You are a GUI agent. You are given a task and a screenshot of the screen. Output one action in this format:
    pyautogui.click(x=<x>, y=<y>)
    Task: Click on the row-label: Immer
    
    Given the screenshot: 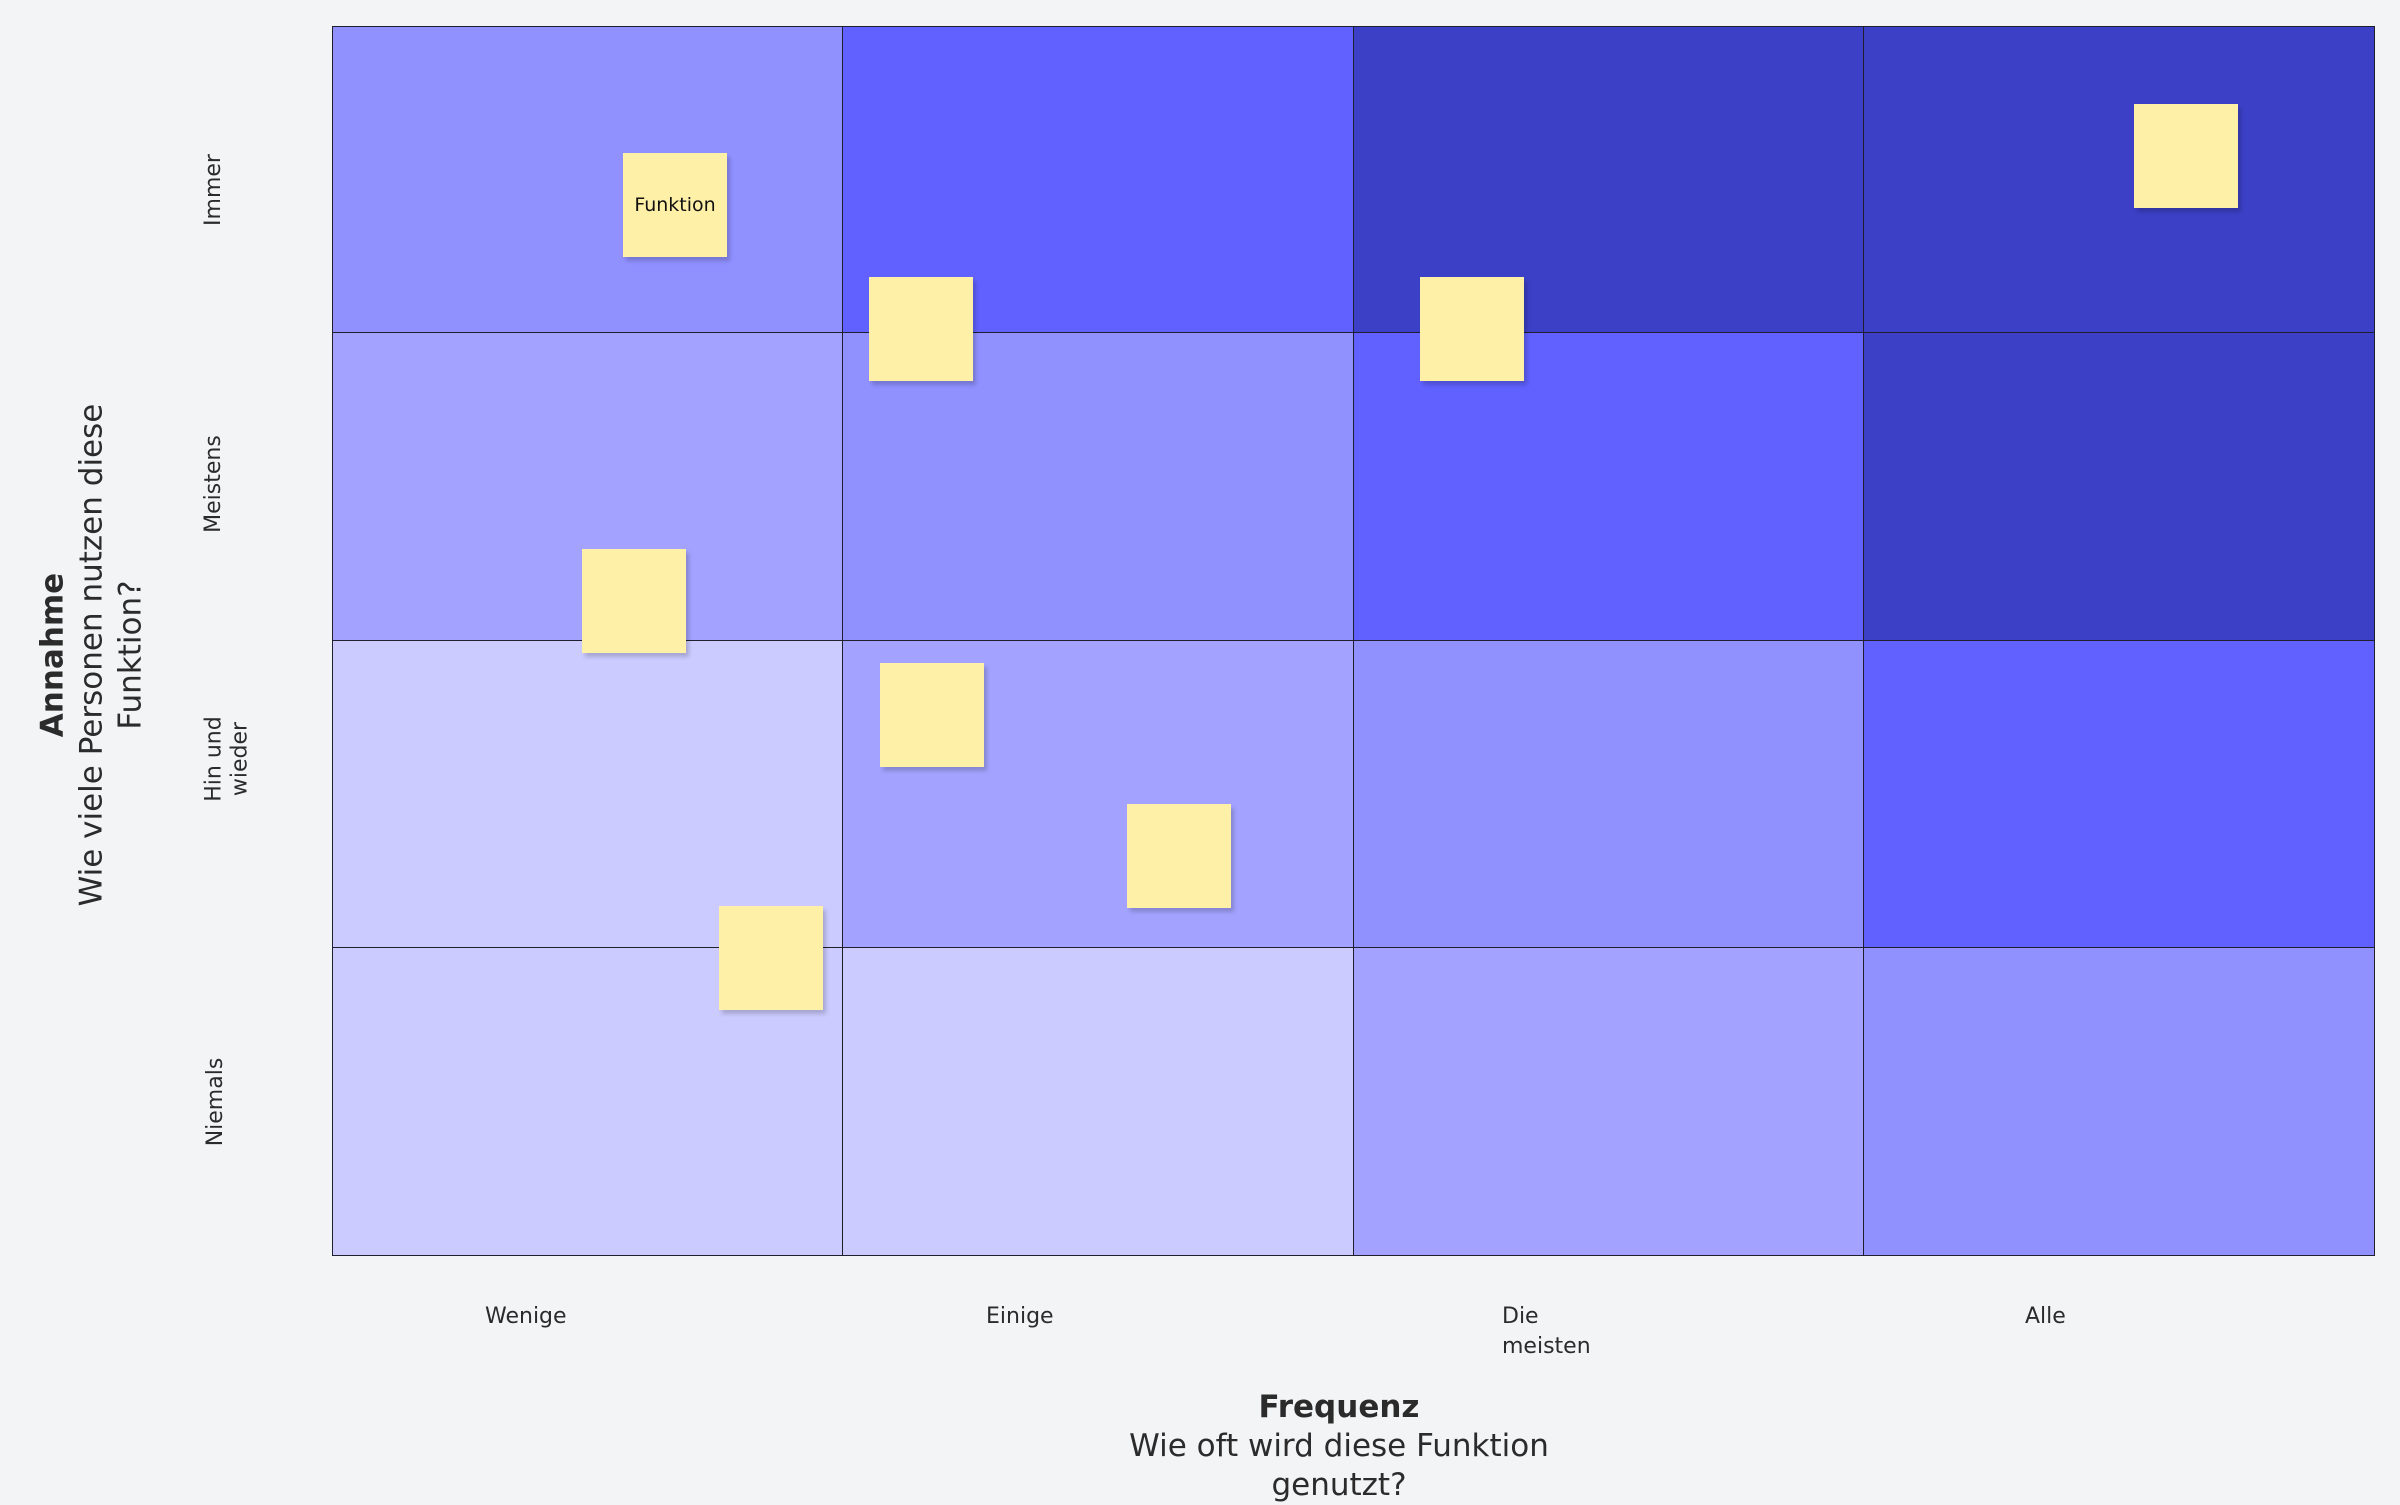 What is the action you would take?
    pyautogui.click(x=213, y=190)
    